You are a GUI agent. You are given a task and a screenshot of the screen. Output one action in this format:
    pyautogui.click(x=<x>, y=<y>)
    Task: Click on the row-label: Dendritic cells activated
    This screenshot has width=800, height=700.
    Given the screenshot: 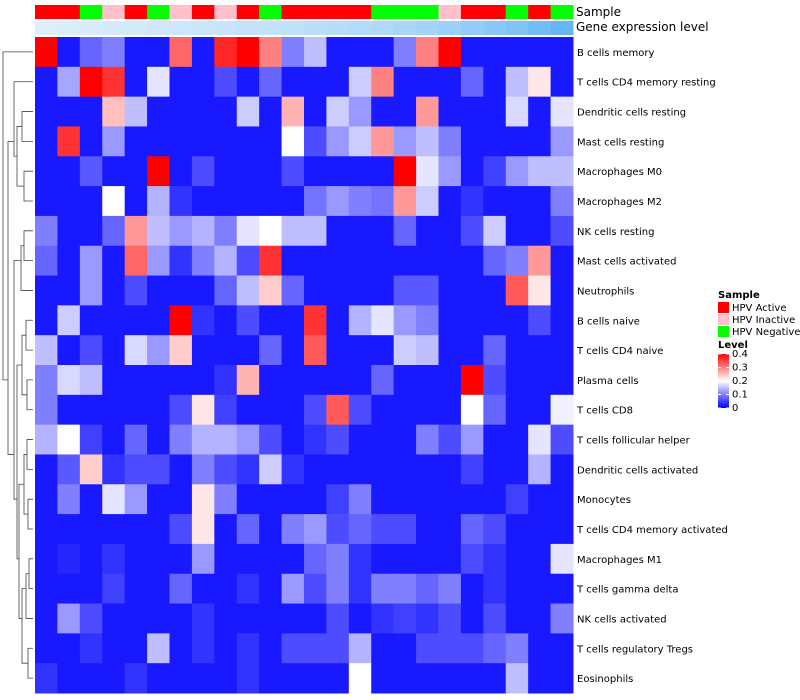 What is the action you would take?
    pyautogui.click(x=637, y=470)
    